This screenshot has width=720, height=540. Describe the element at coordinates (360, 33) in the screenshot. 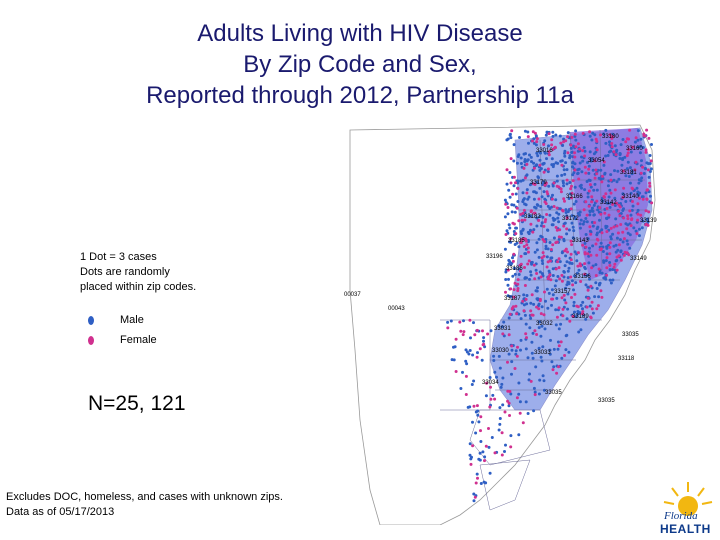

I see `title-line-1: Adults Living with HIV Disease` at that location.